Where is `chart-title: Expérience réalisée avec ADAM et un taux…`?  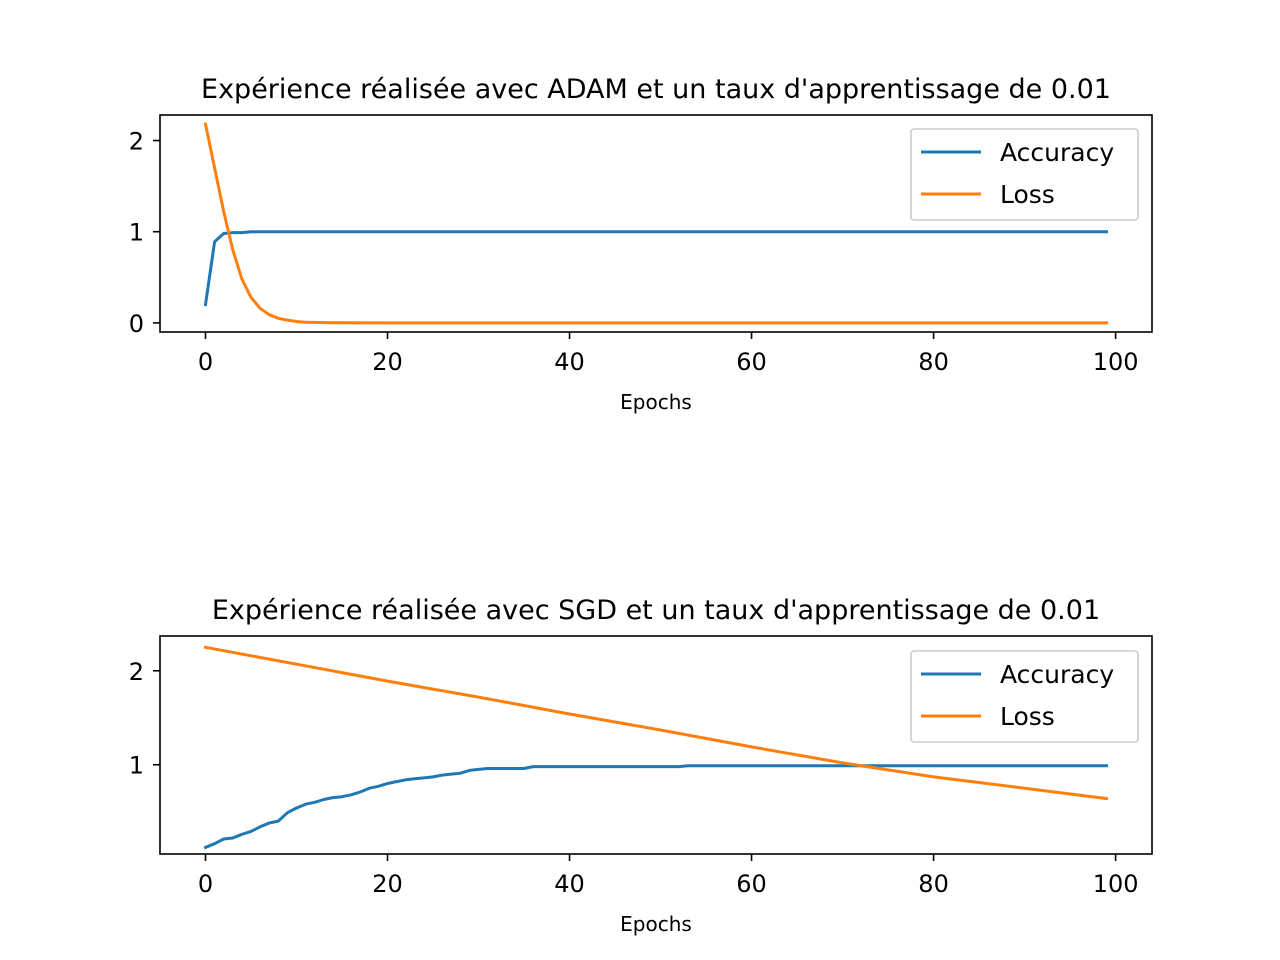
chart-title: Expérience réalisée avec ADAM et un taux… is located at coordinates (656, 89).